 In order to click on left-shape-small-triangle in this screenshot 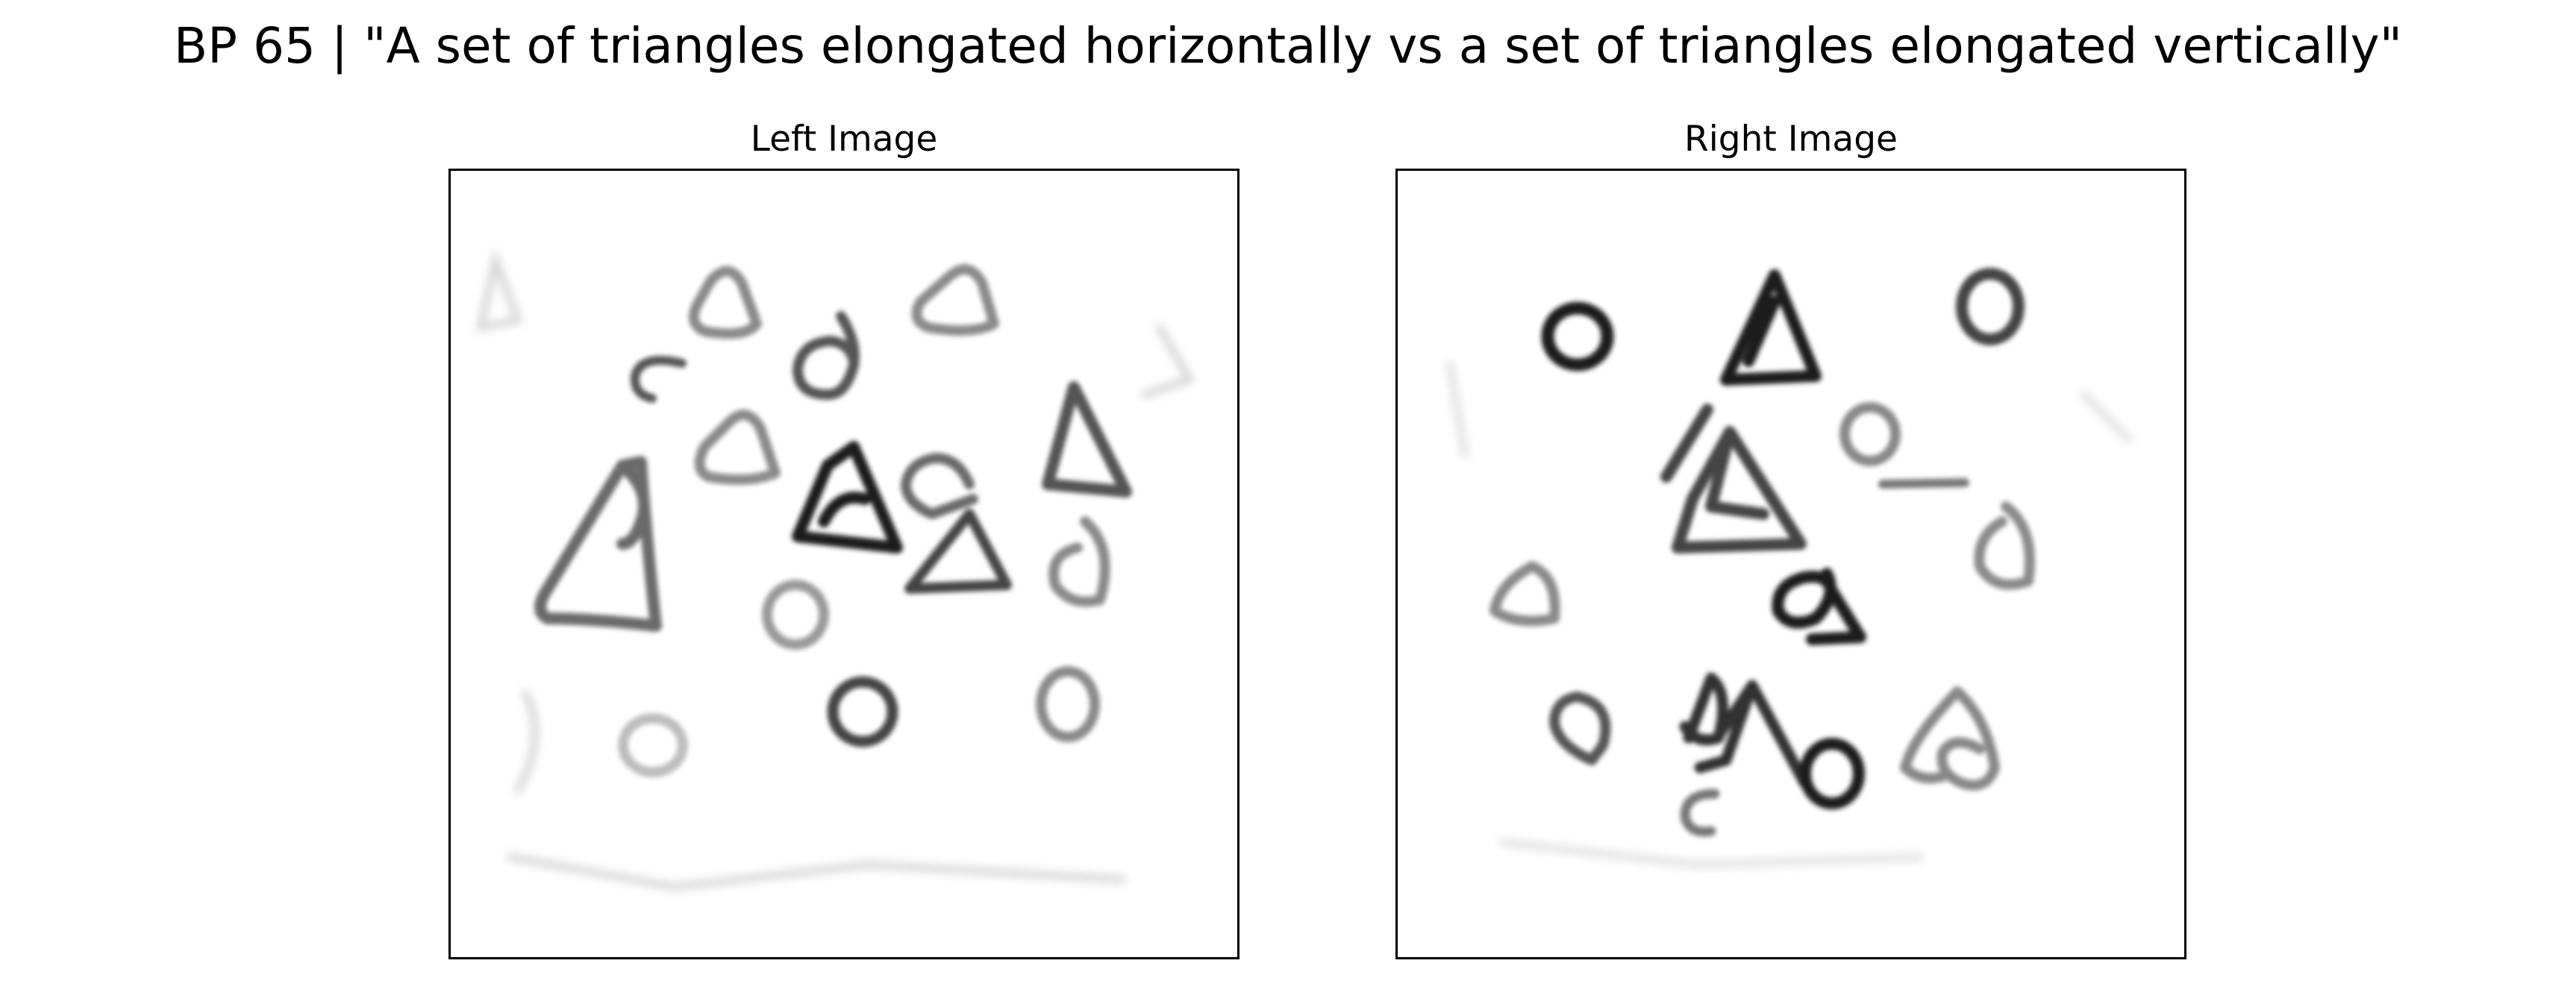, I will do `click(958, 551)`.